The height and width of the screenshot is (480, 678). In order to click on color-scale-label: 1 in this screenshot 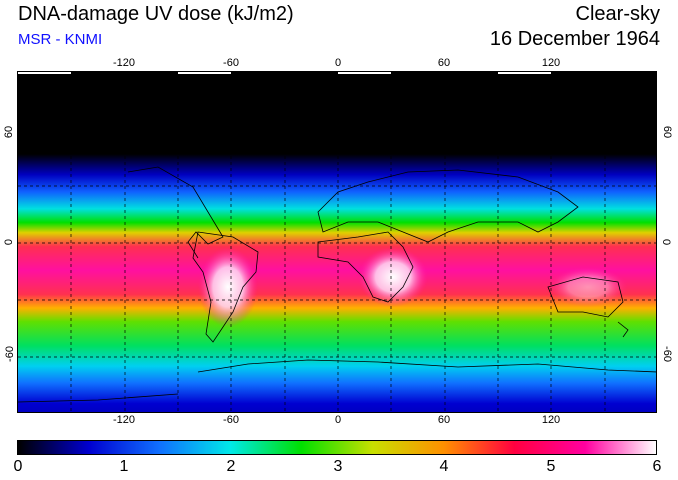, I will do `click(124, 466)`.